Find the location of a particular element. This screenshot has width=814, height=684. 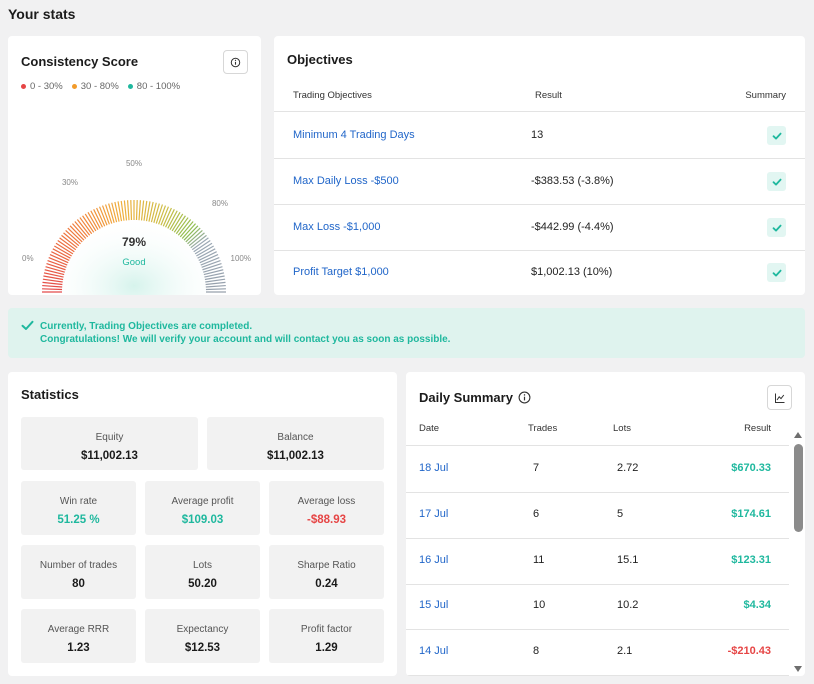

objective-name: Max Loss -$1,000 is located at coordinates (337, 227).